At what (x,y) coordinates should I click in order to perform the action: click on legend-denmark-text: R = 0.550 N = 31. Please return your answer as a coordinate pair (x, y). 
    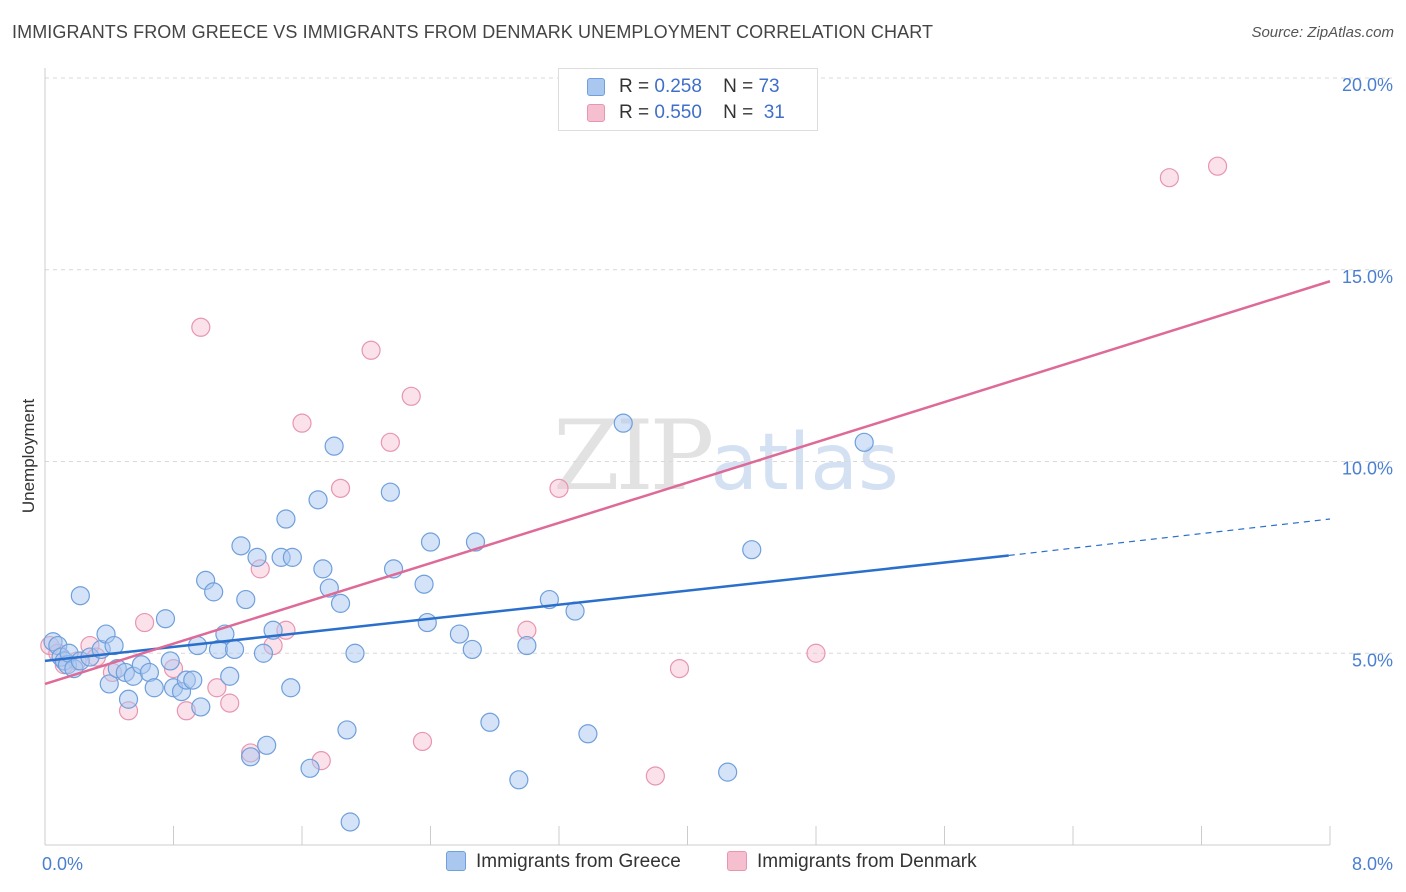
    Looking at the image, I should click on (702, 113).